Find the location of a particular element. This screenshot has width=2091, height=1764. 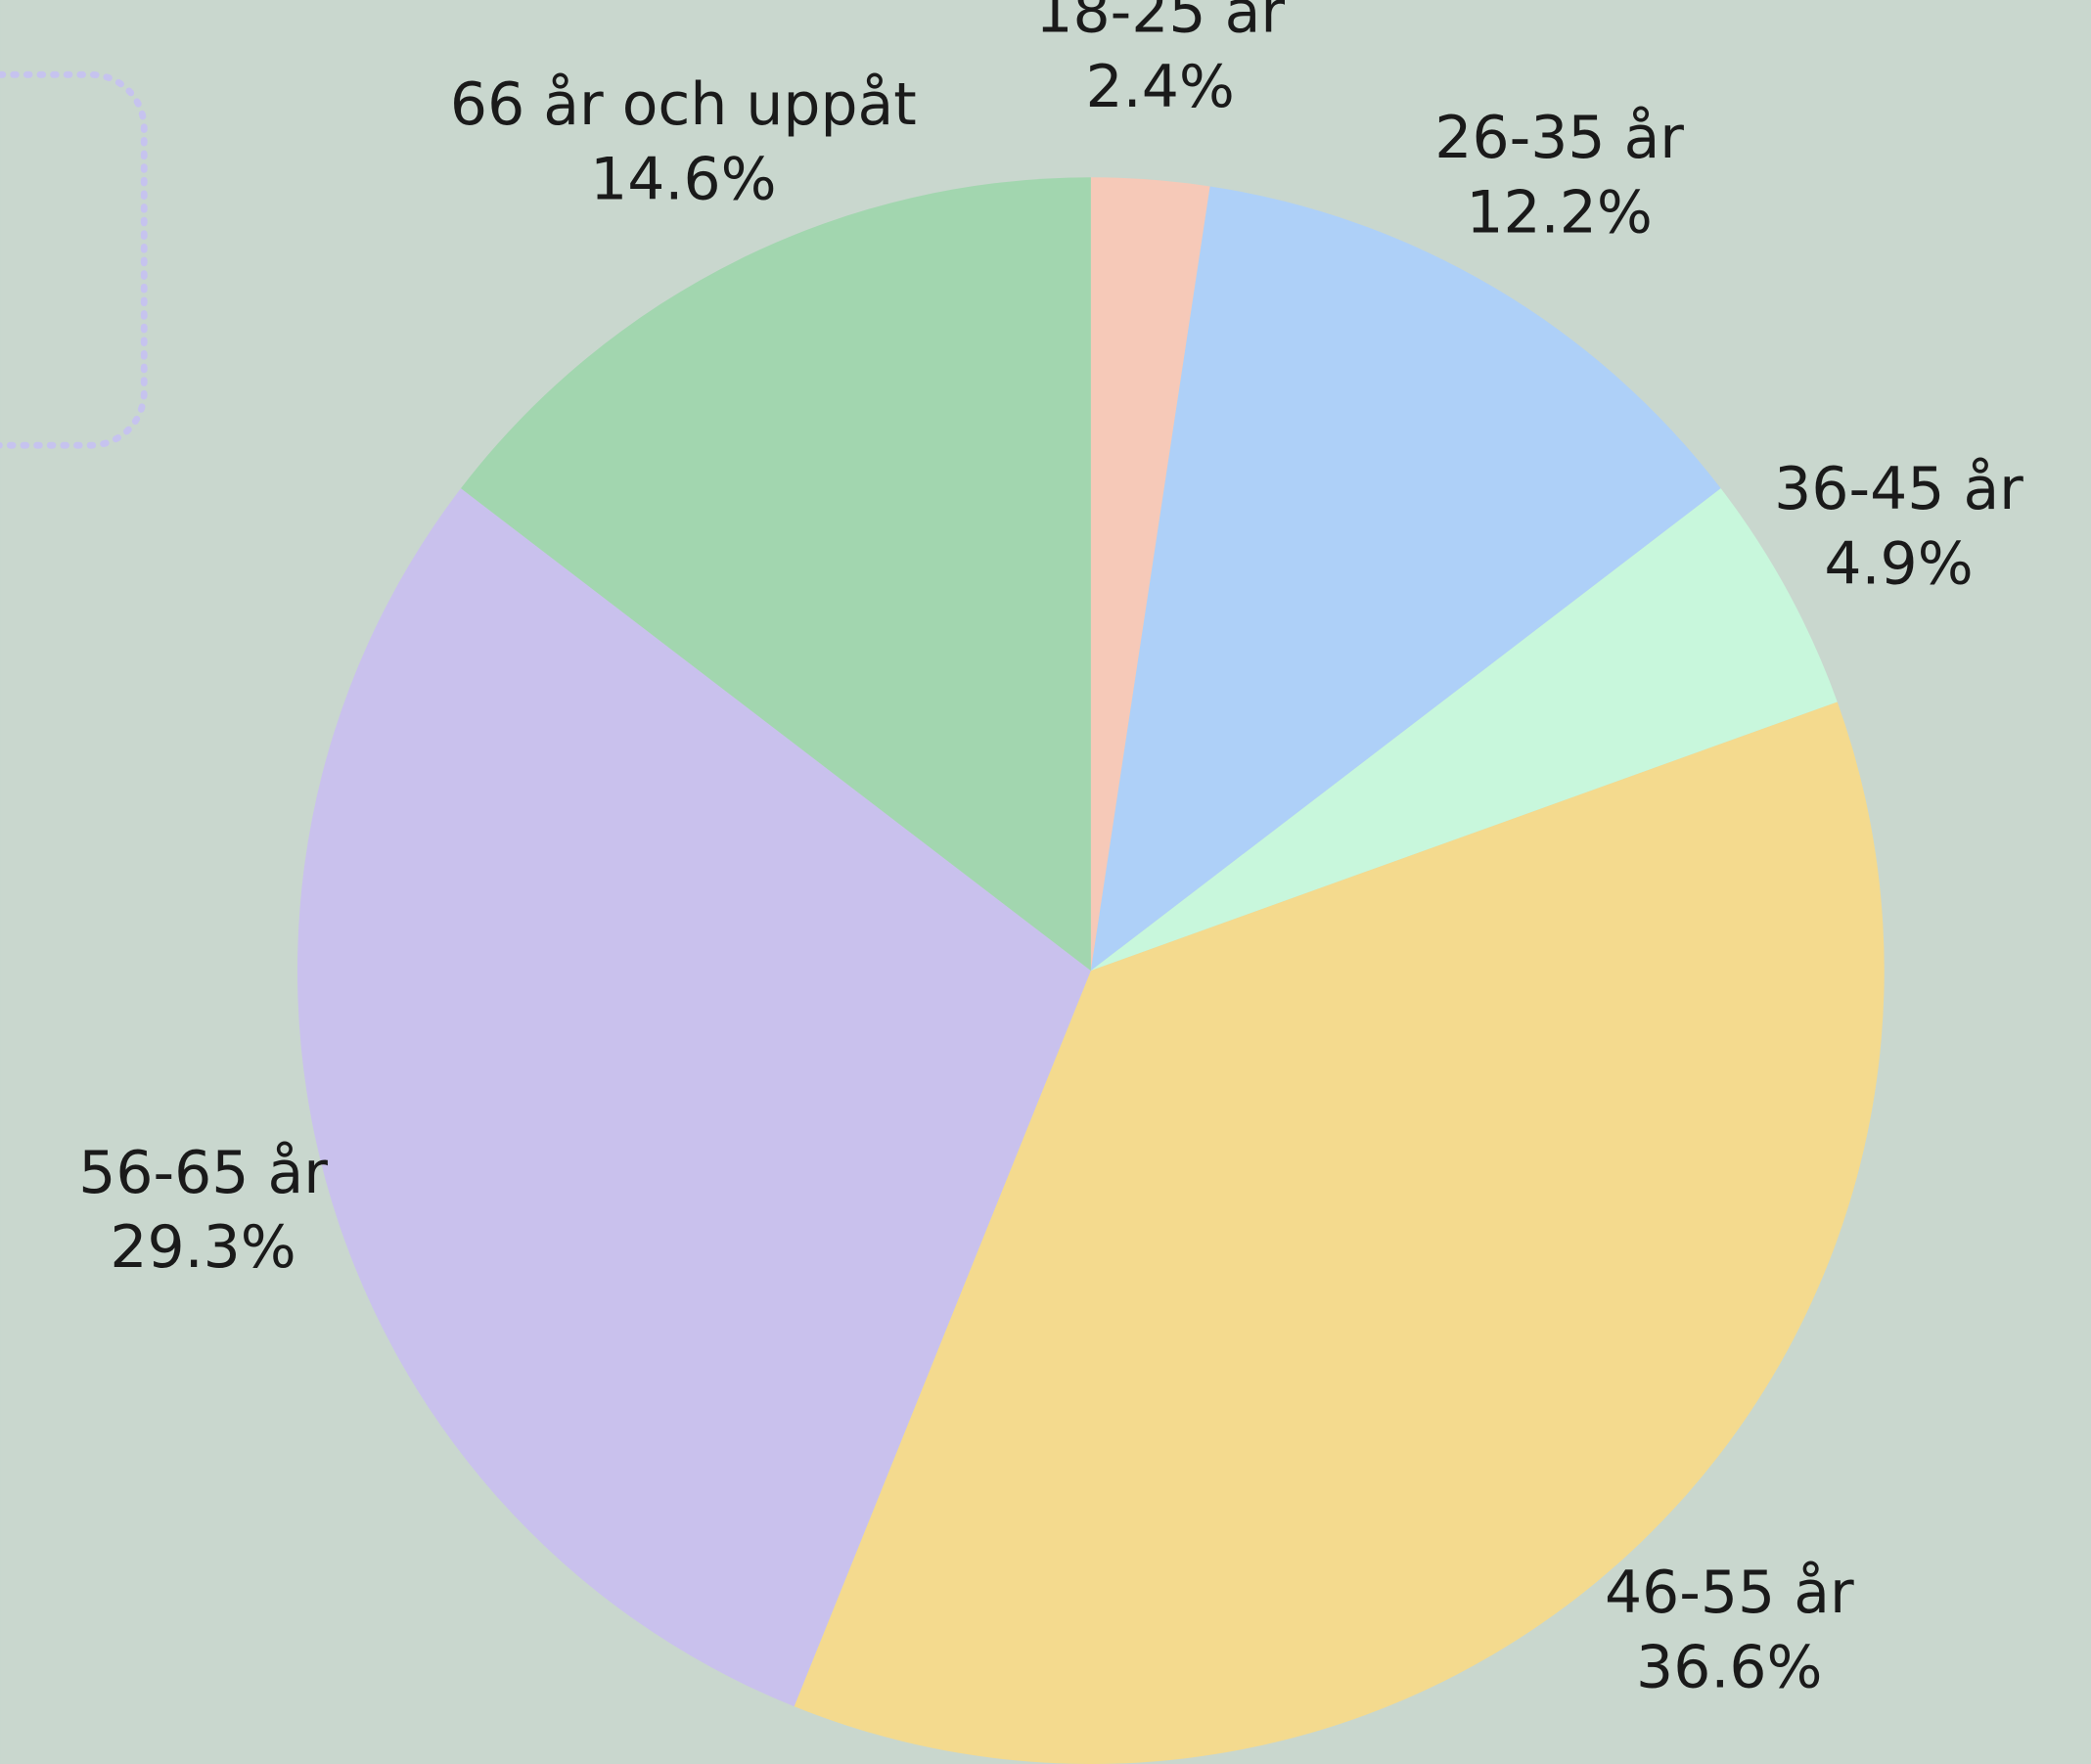

slice-label: 46-55 år is located at coordinates (1729, 1593).